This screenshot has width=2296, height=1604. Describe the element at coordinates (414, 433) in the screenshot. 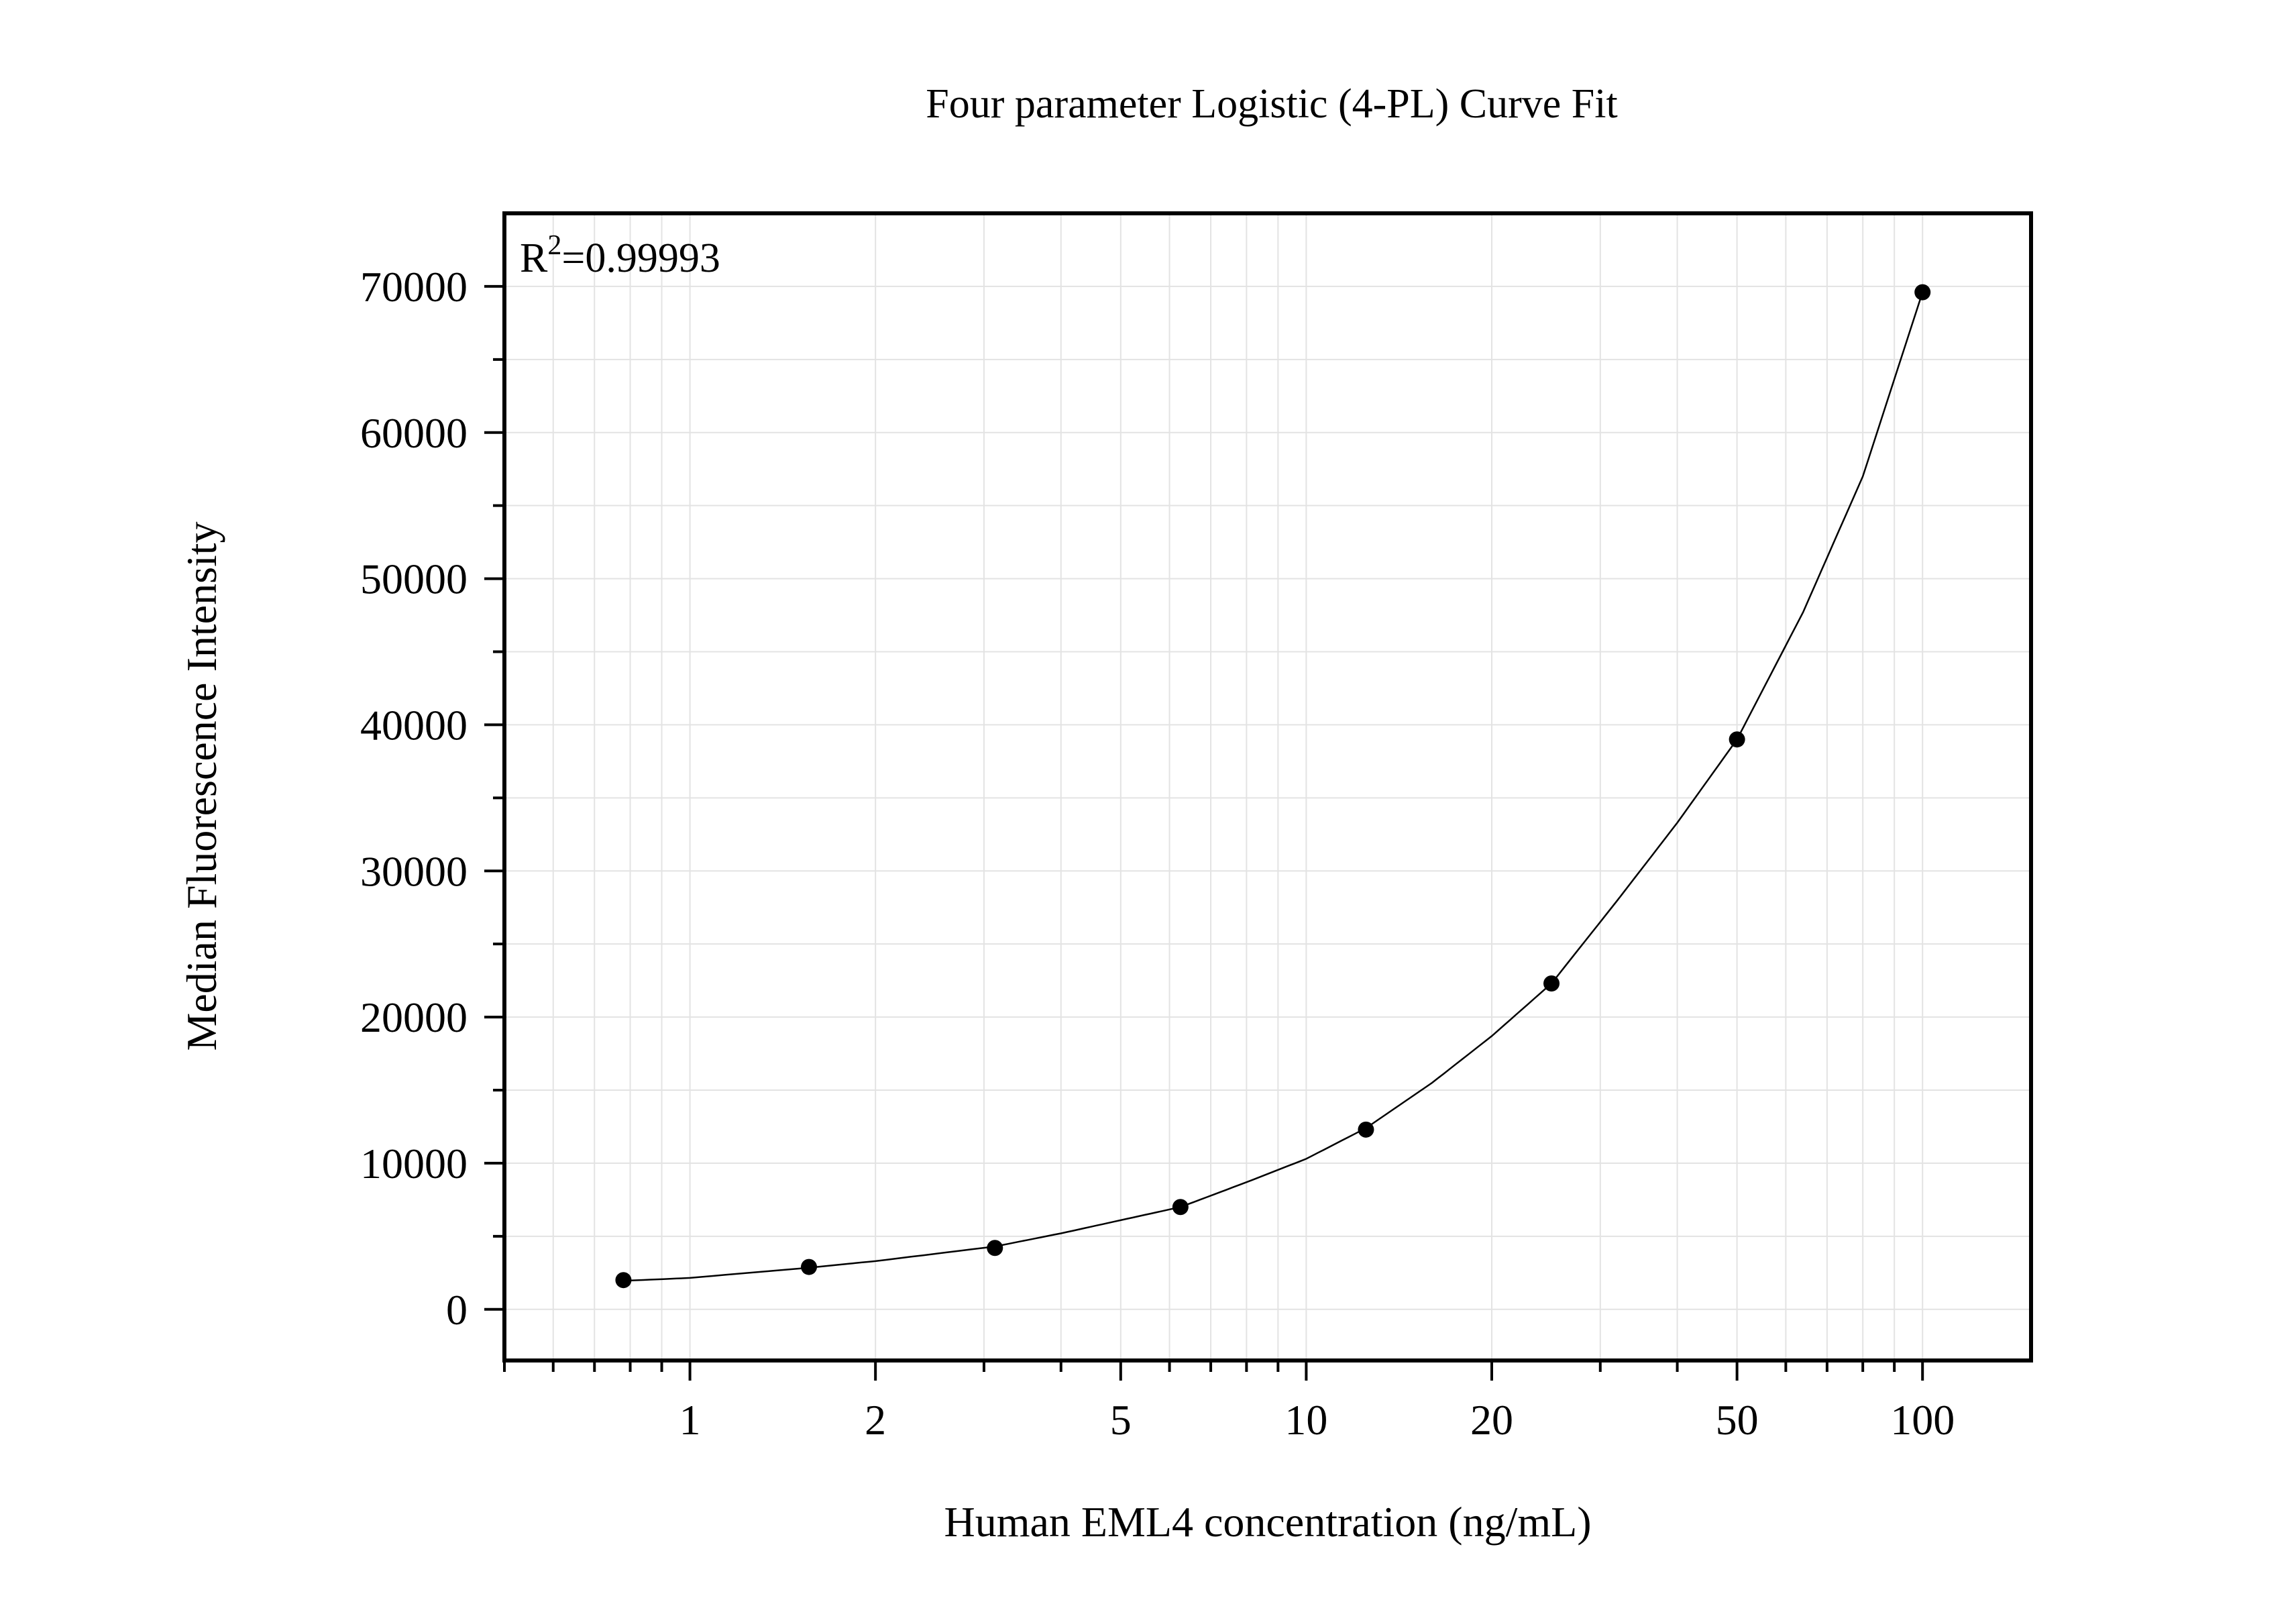

I see `y-tick-label: 60000` at that location.